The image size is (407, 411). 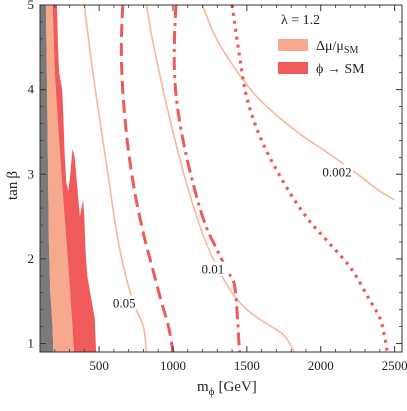 I want to click on y-tick-label: 2, so click(x=31, y=258).